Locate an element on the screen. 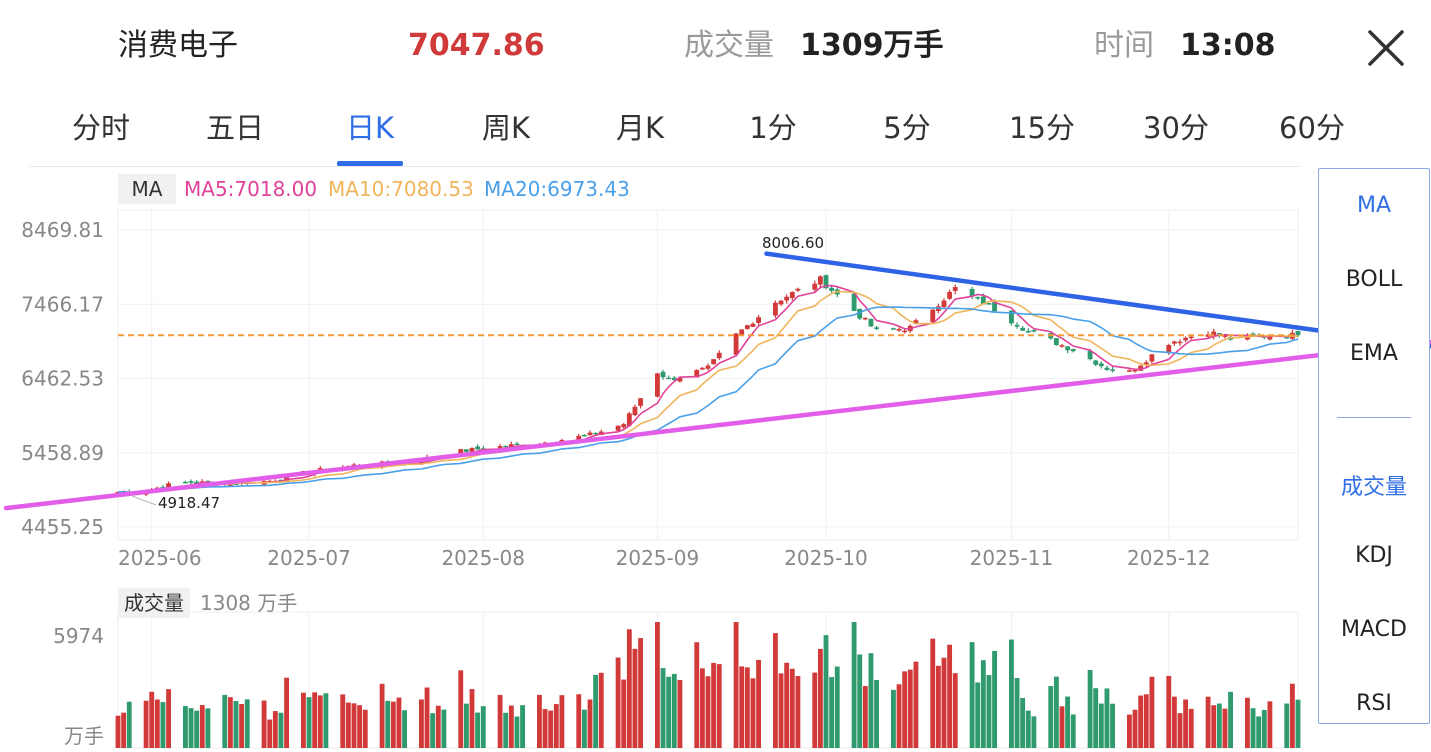 This screenshot has height=752, width=1431. tab-intraday: 分时 is located at coordinates (100, 128).